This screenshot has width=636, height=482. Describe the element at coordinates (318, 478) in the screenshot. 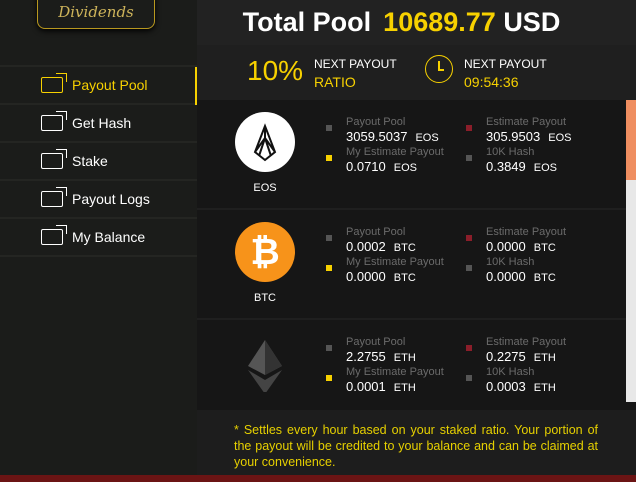

I see `bottom-strip` at that location.